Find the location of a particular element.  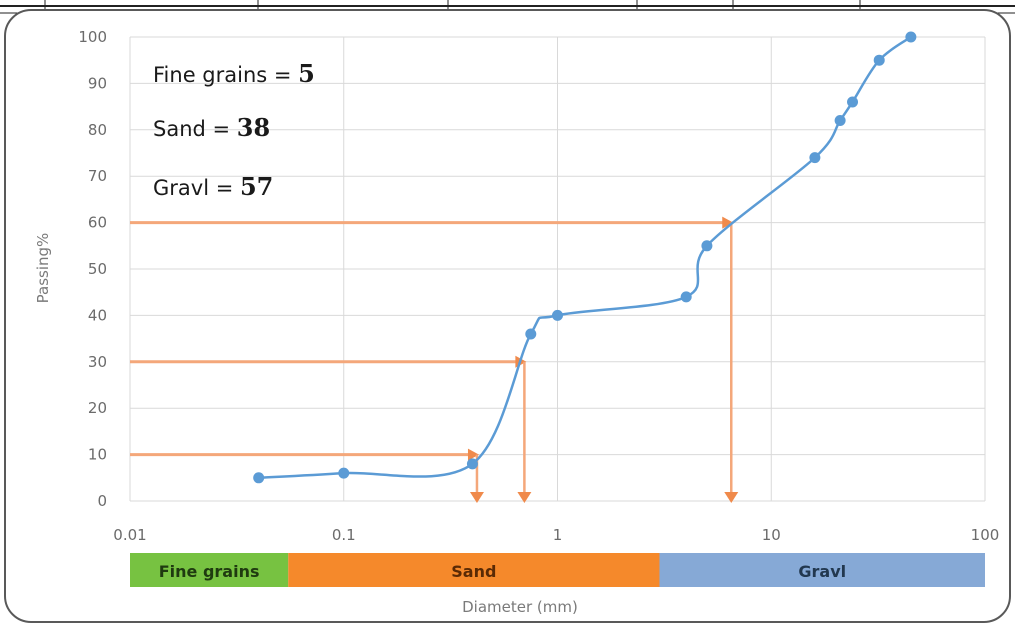

y-axis-ticks: 0 10 20 30 40 50 60 70 80 90 100 is located at coordinates (92, 269).